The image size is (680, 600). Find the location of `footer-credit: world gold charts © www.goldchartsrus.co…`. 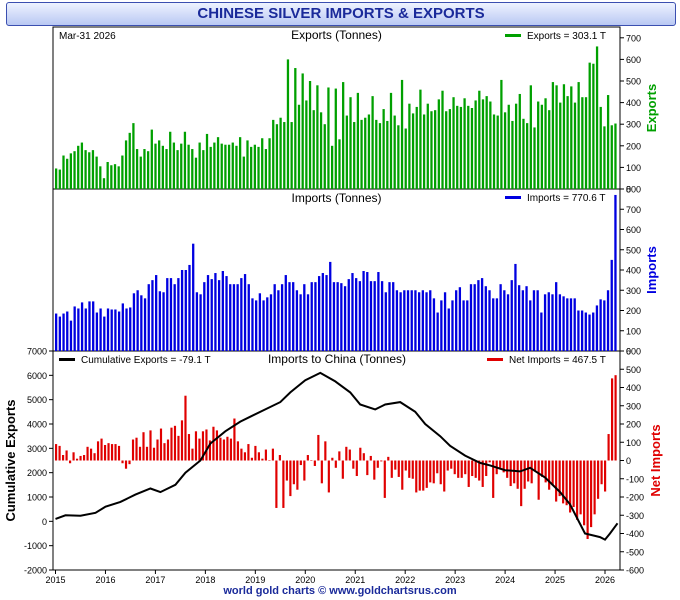

footer-credit: world gold charts © www.goldchartsrus.co… is located at coordinates (339, 591).